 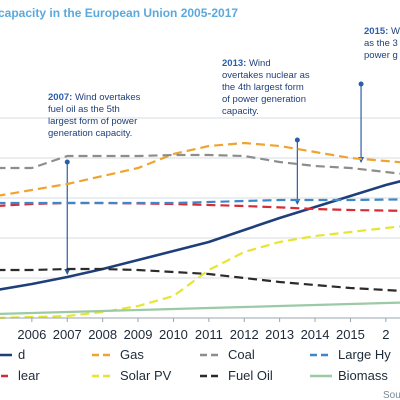 I want to click on annotation-line: of power generation, so click(x=264, y=99).